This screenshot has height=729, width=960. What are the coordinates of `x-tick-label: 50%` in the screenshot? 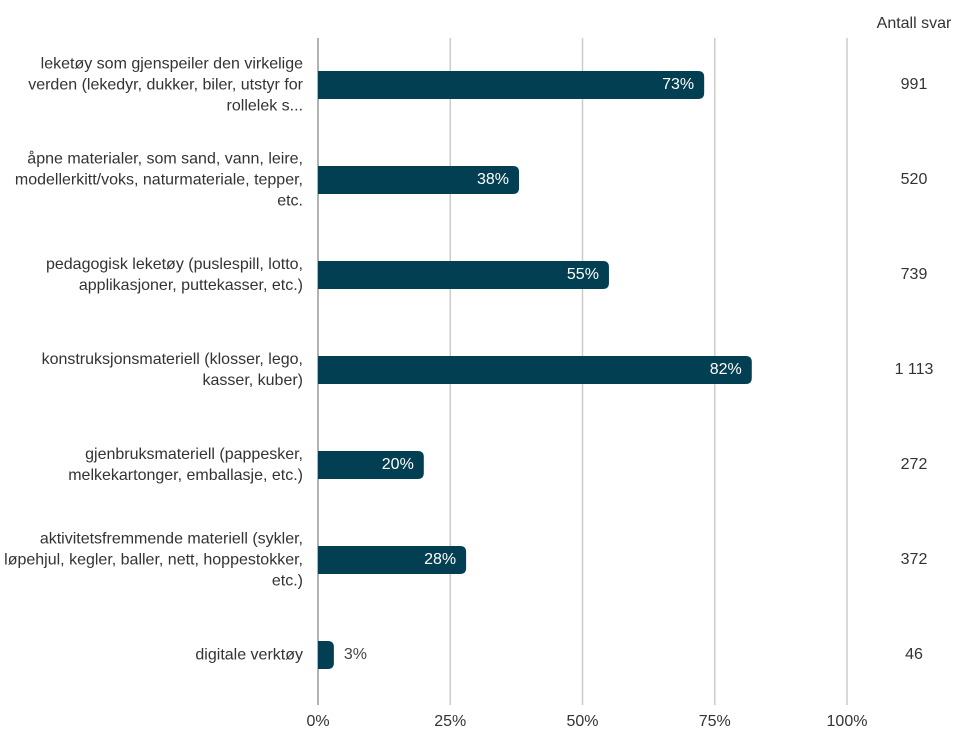 It's located at (582, 721).